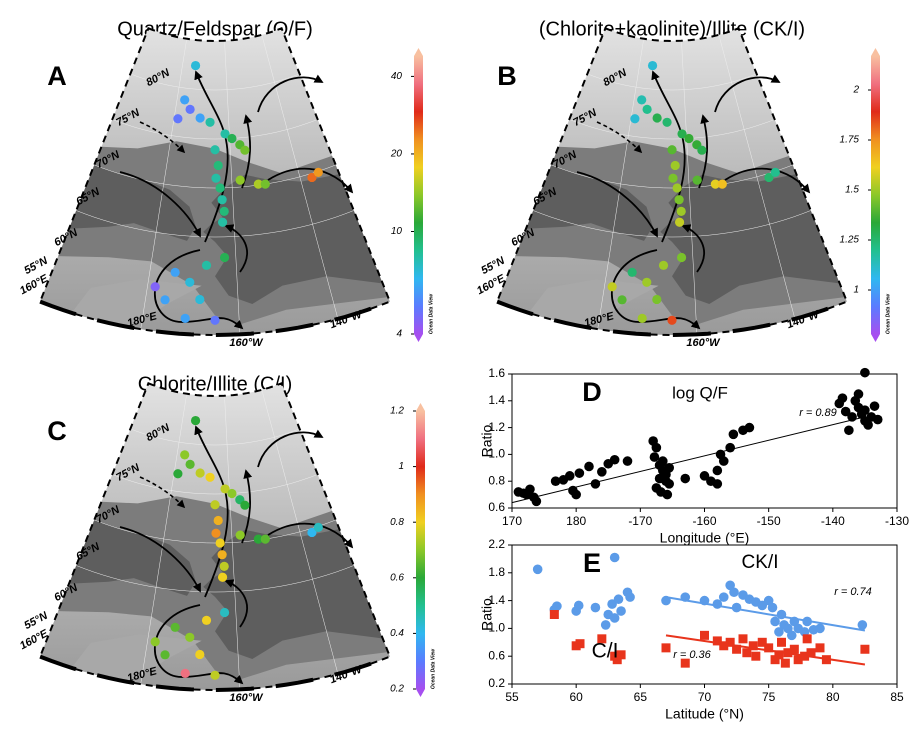  Describe the element at coordinates (769, 697) in the screenshot. I see `x-tick-label: 75` at that location.